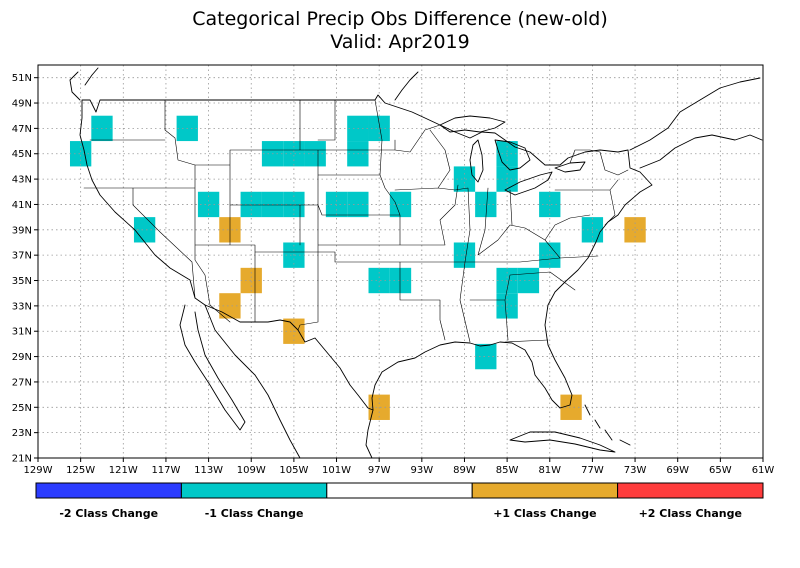 This screenshot has height=568, width=800. Describe the element at coordinates (379, 470) in the screenshot. I see `x-tick-label: 97W` at that location.